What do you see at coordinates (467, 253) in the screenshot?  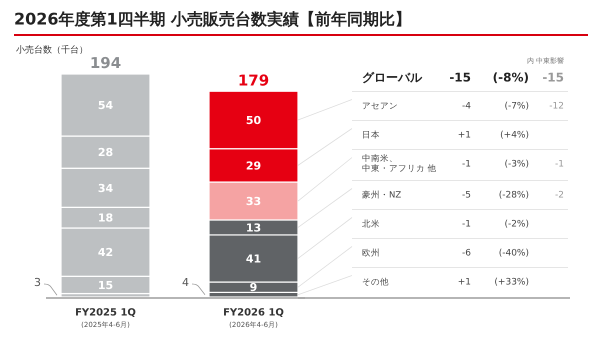 I see `text: -6` at bounding box center [467, 253].